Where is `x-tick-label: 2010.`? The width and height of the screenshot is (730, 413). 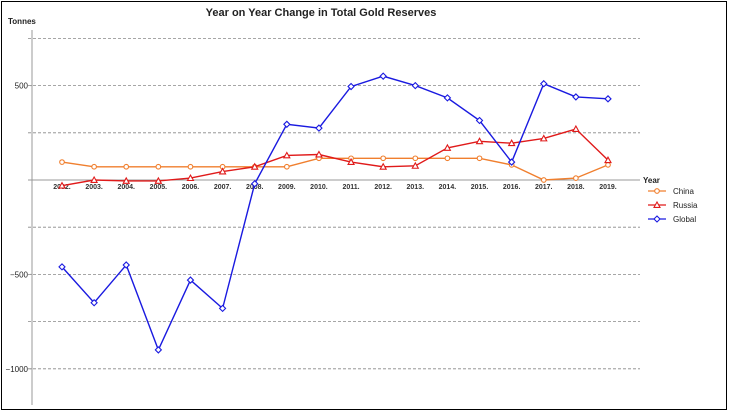
x-tick-label: 2010. is located at coordinates (319, 187).